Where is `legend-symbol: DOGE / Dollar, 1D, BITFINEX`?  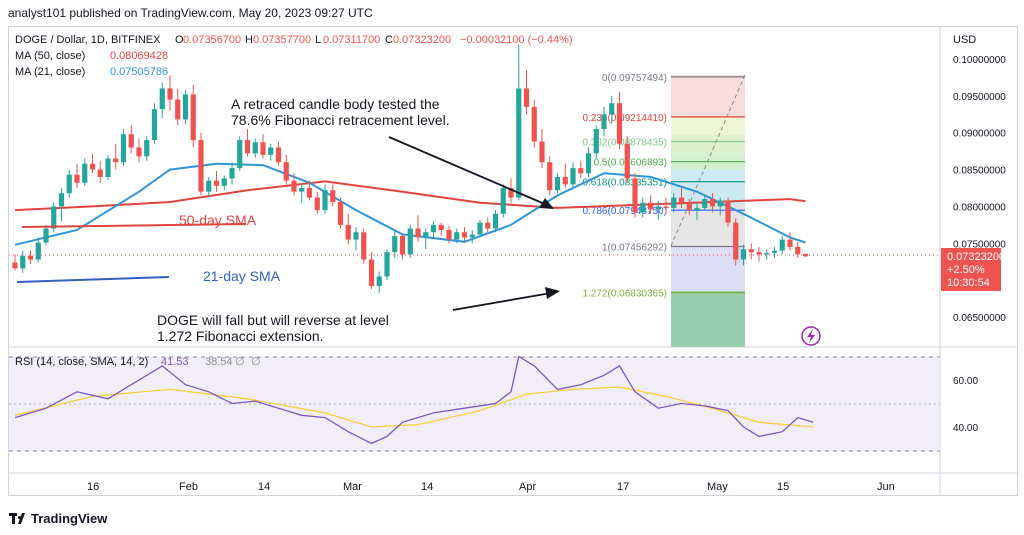
legend-symbol: DOGE / Dollar, 1D, BITFINEX is located at coordinates (88, 40).